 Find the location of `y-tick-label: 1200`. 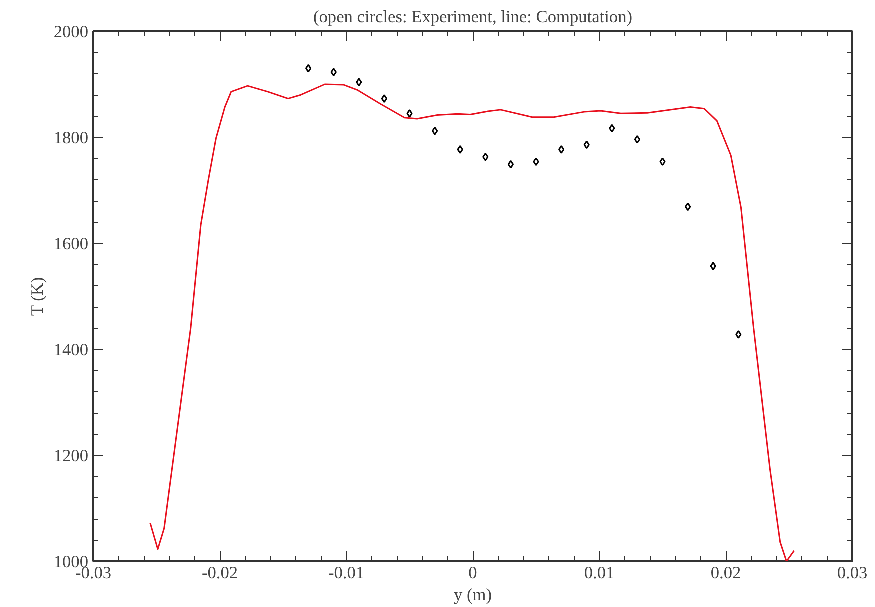

y-tick-label: 1200 is located at coordinates (71, 456).